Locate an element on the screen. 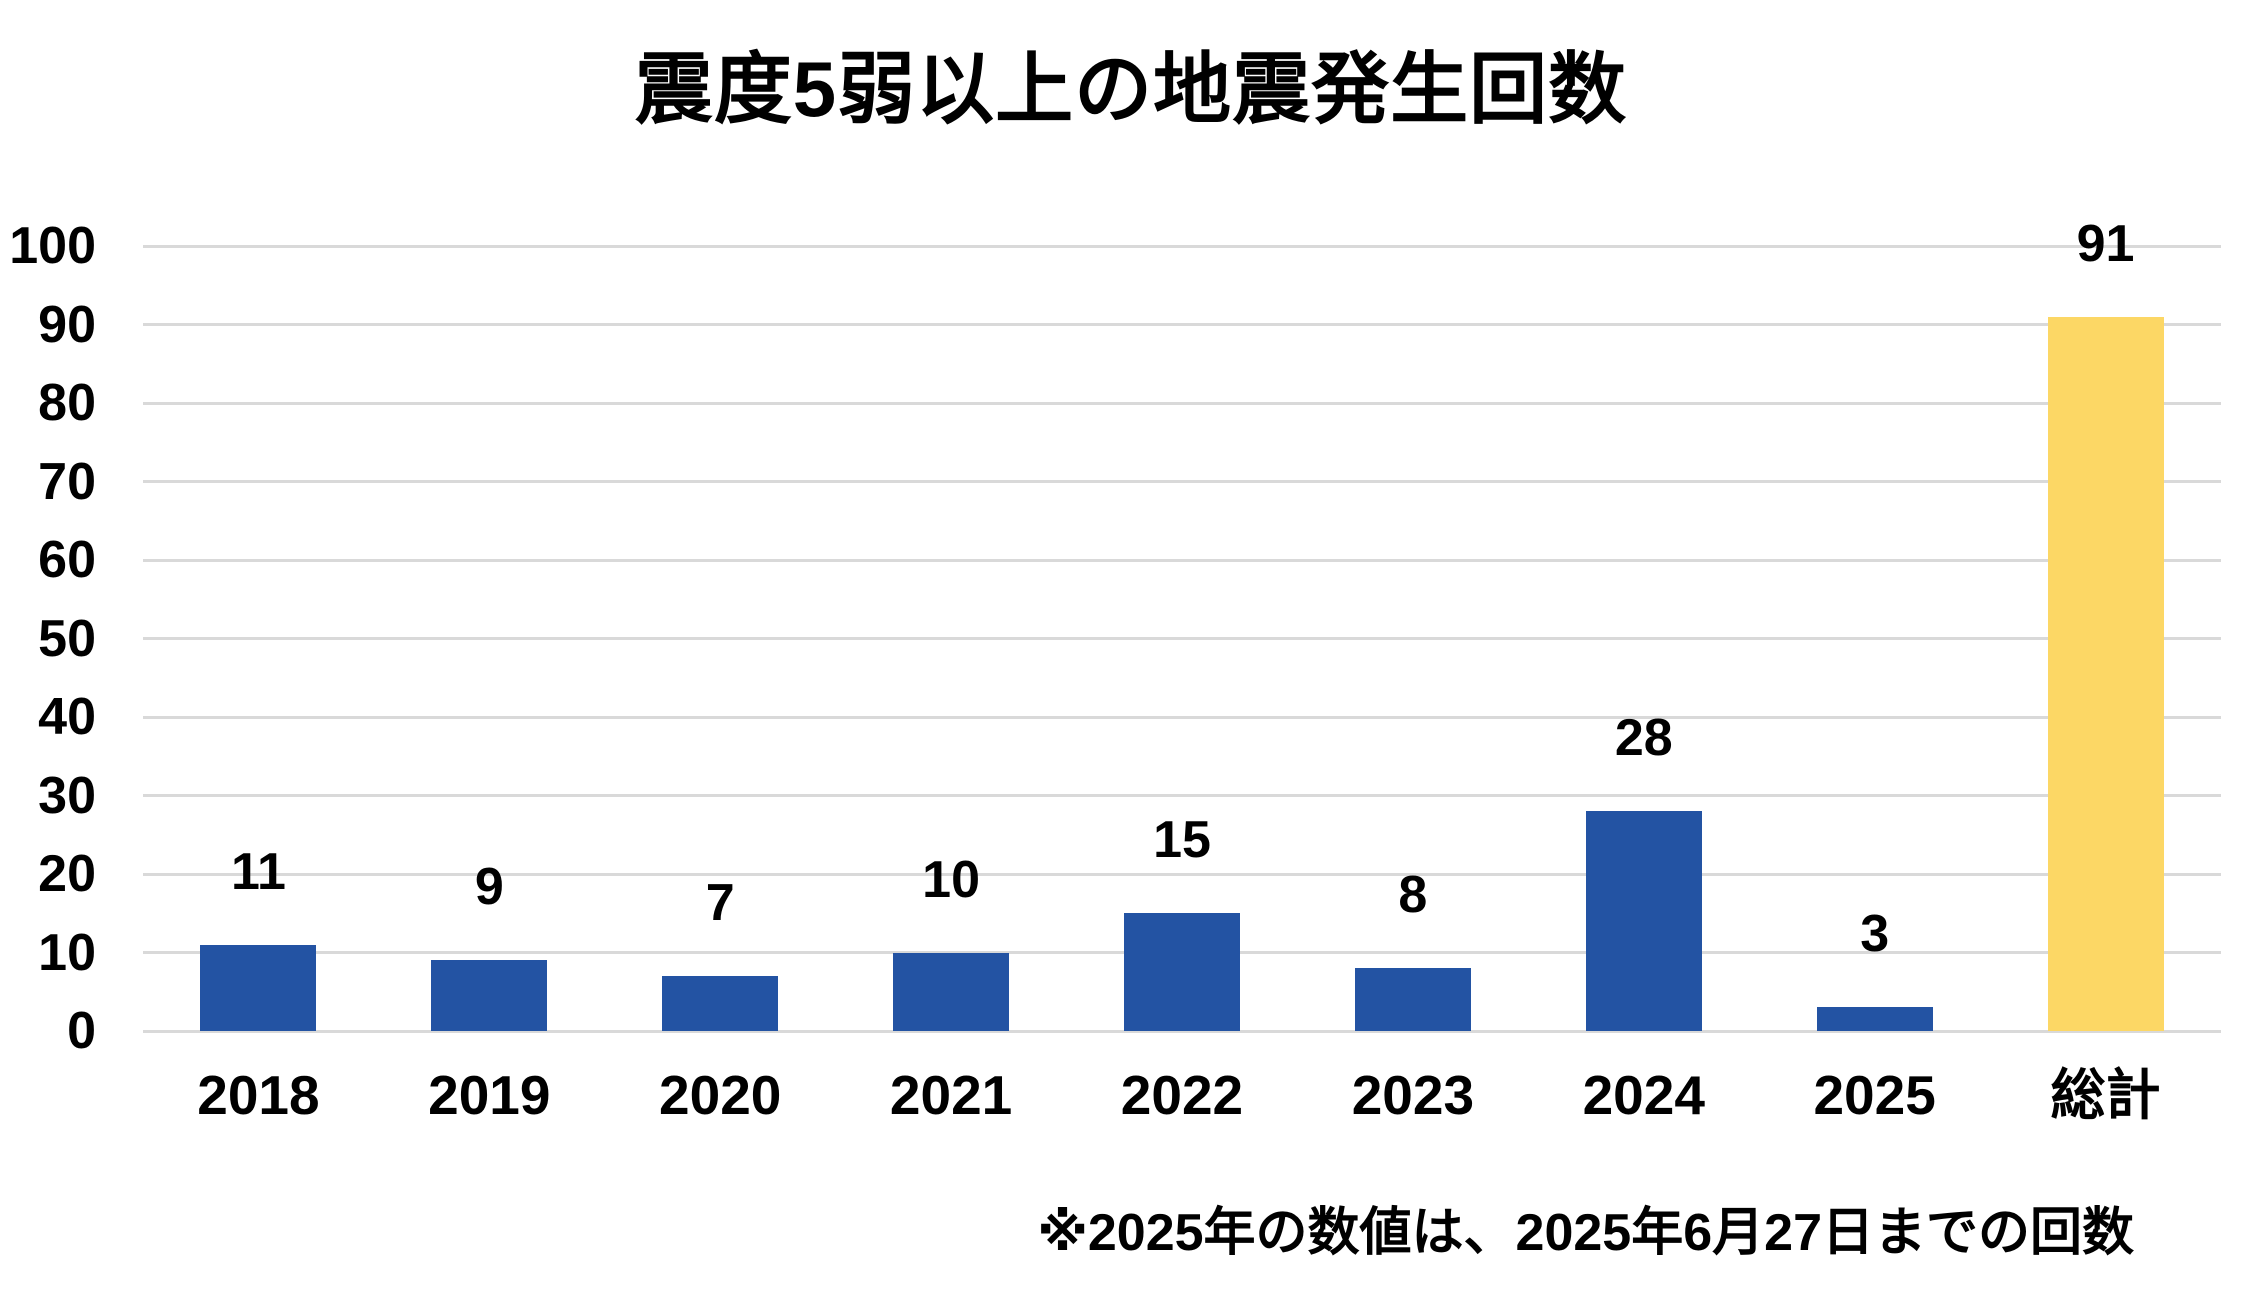 The width and height of the screenshot is (2262, 1296). x-tick-label-2018: 2018 is located at coordinates (258, 1095).